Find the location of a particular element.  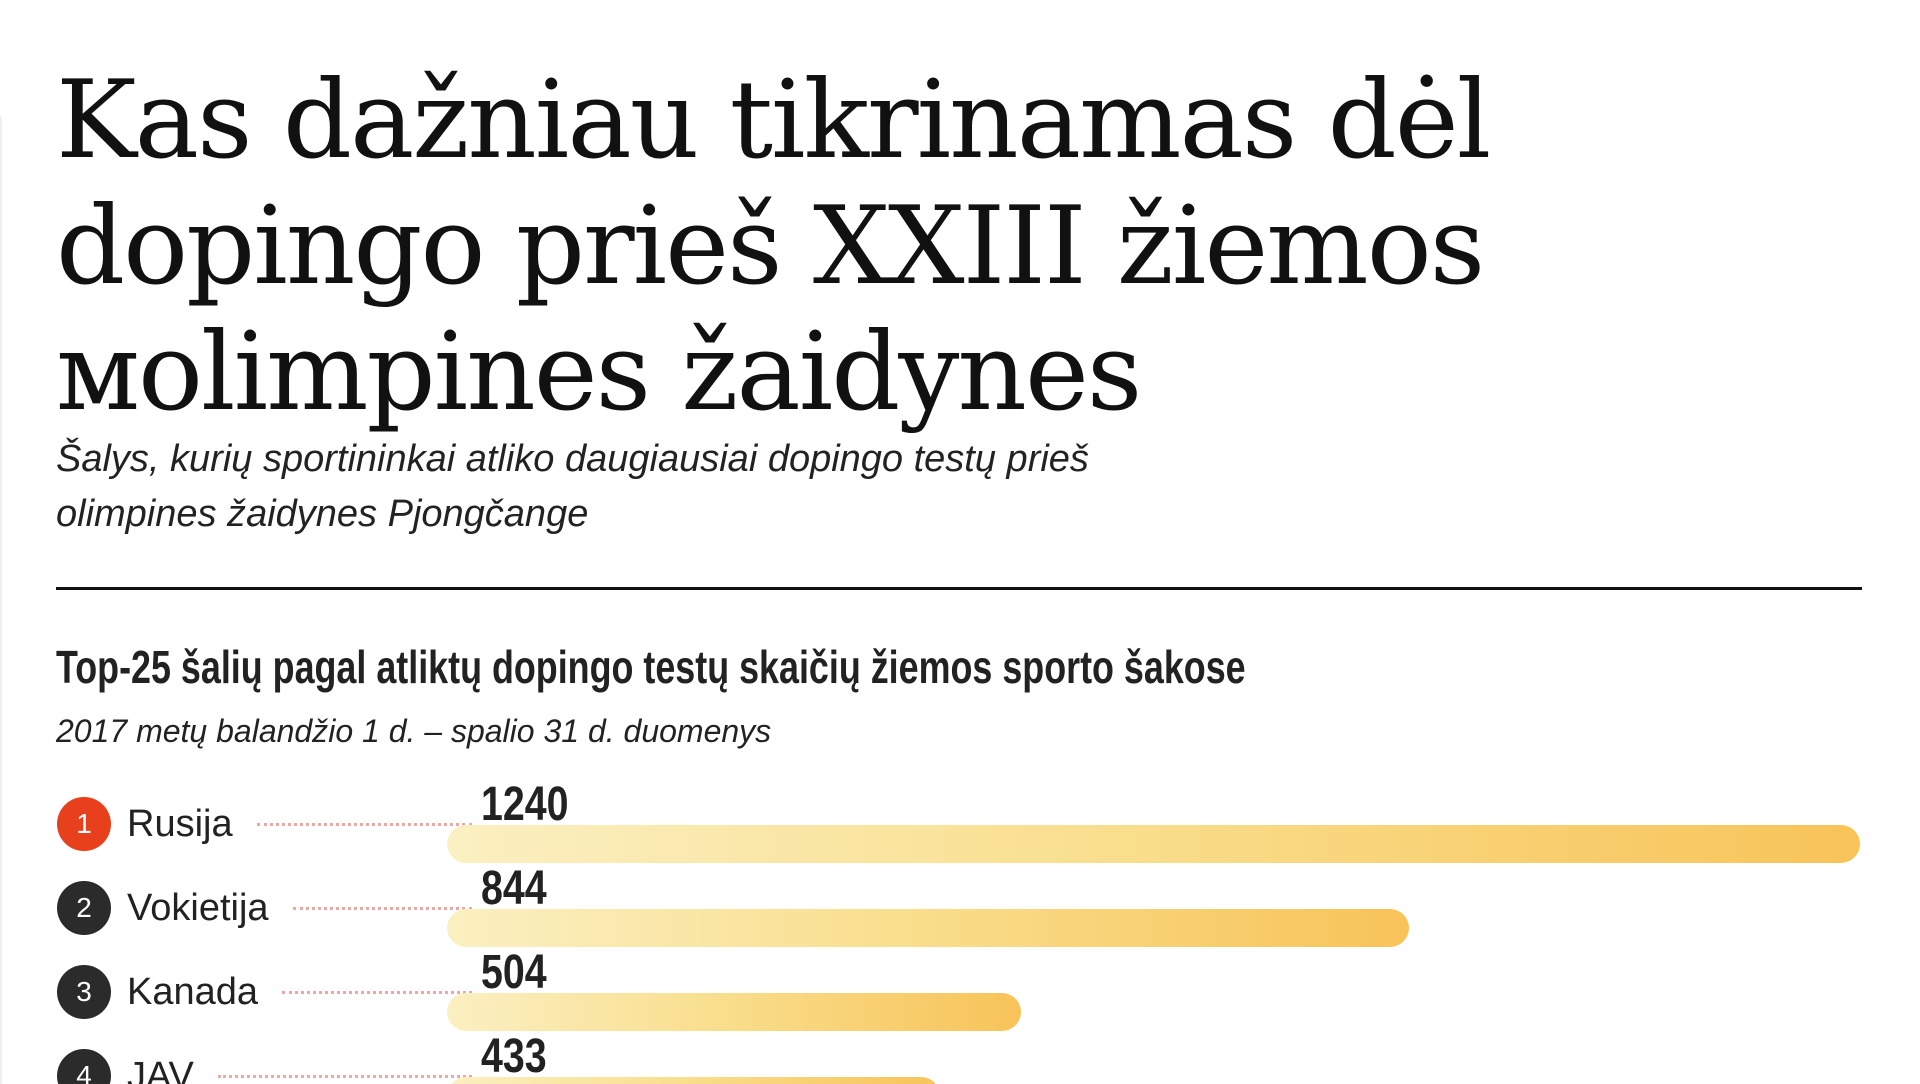

country-label: JAV is located at coordinates (160, 1069).